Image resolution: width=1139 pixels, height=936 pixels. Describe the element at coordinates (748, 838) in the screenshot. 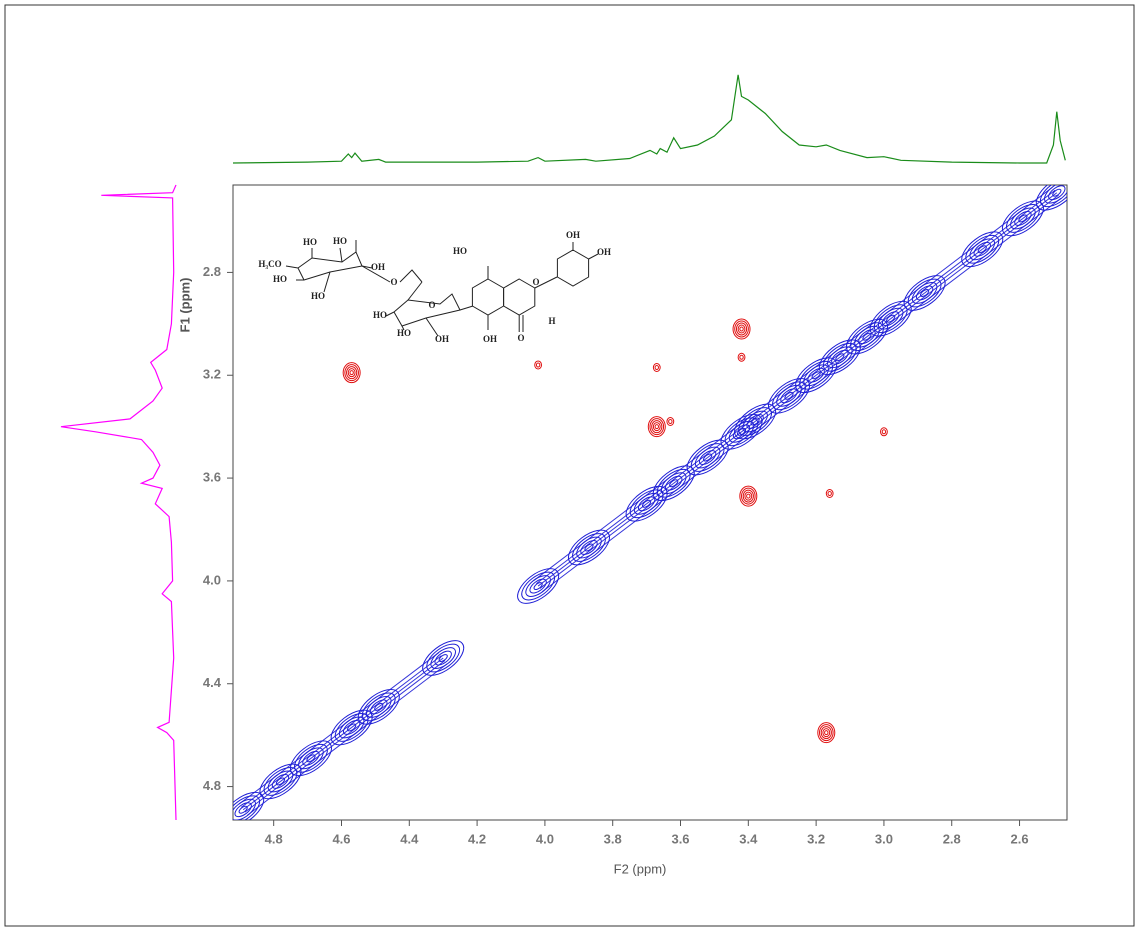

I see `x-tick-label: 3.4` at that location.